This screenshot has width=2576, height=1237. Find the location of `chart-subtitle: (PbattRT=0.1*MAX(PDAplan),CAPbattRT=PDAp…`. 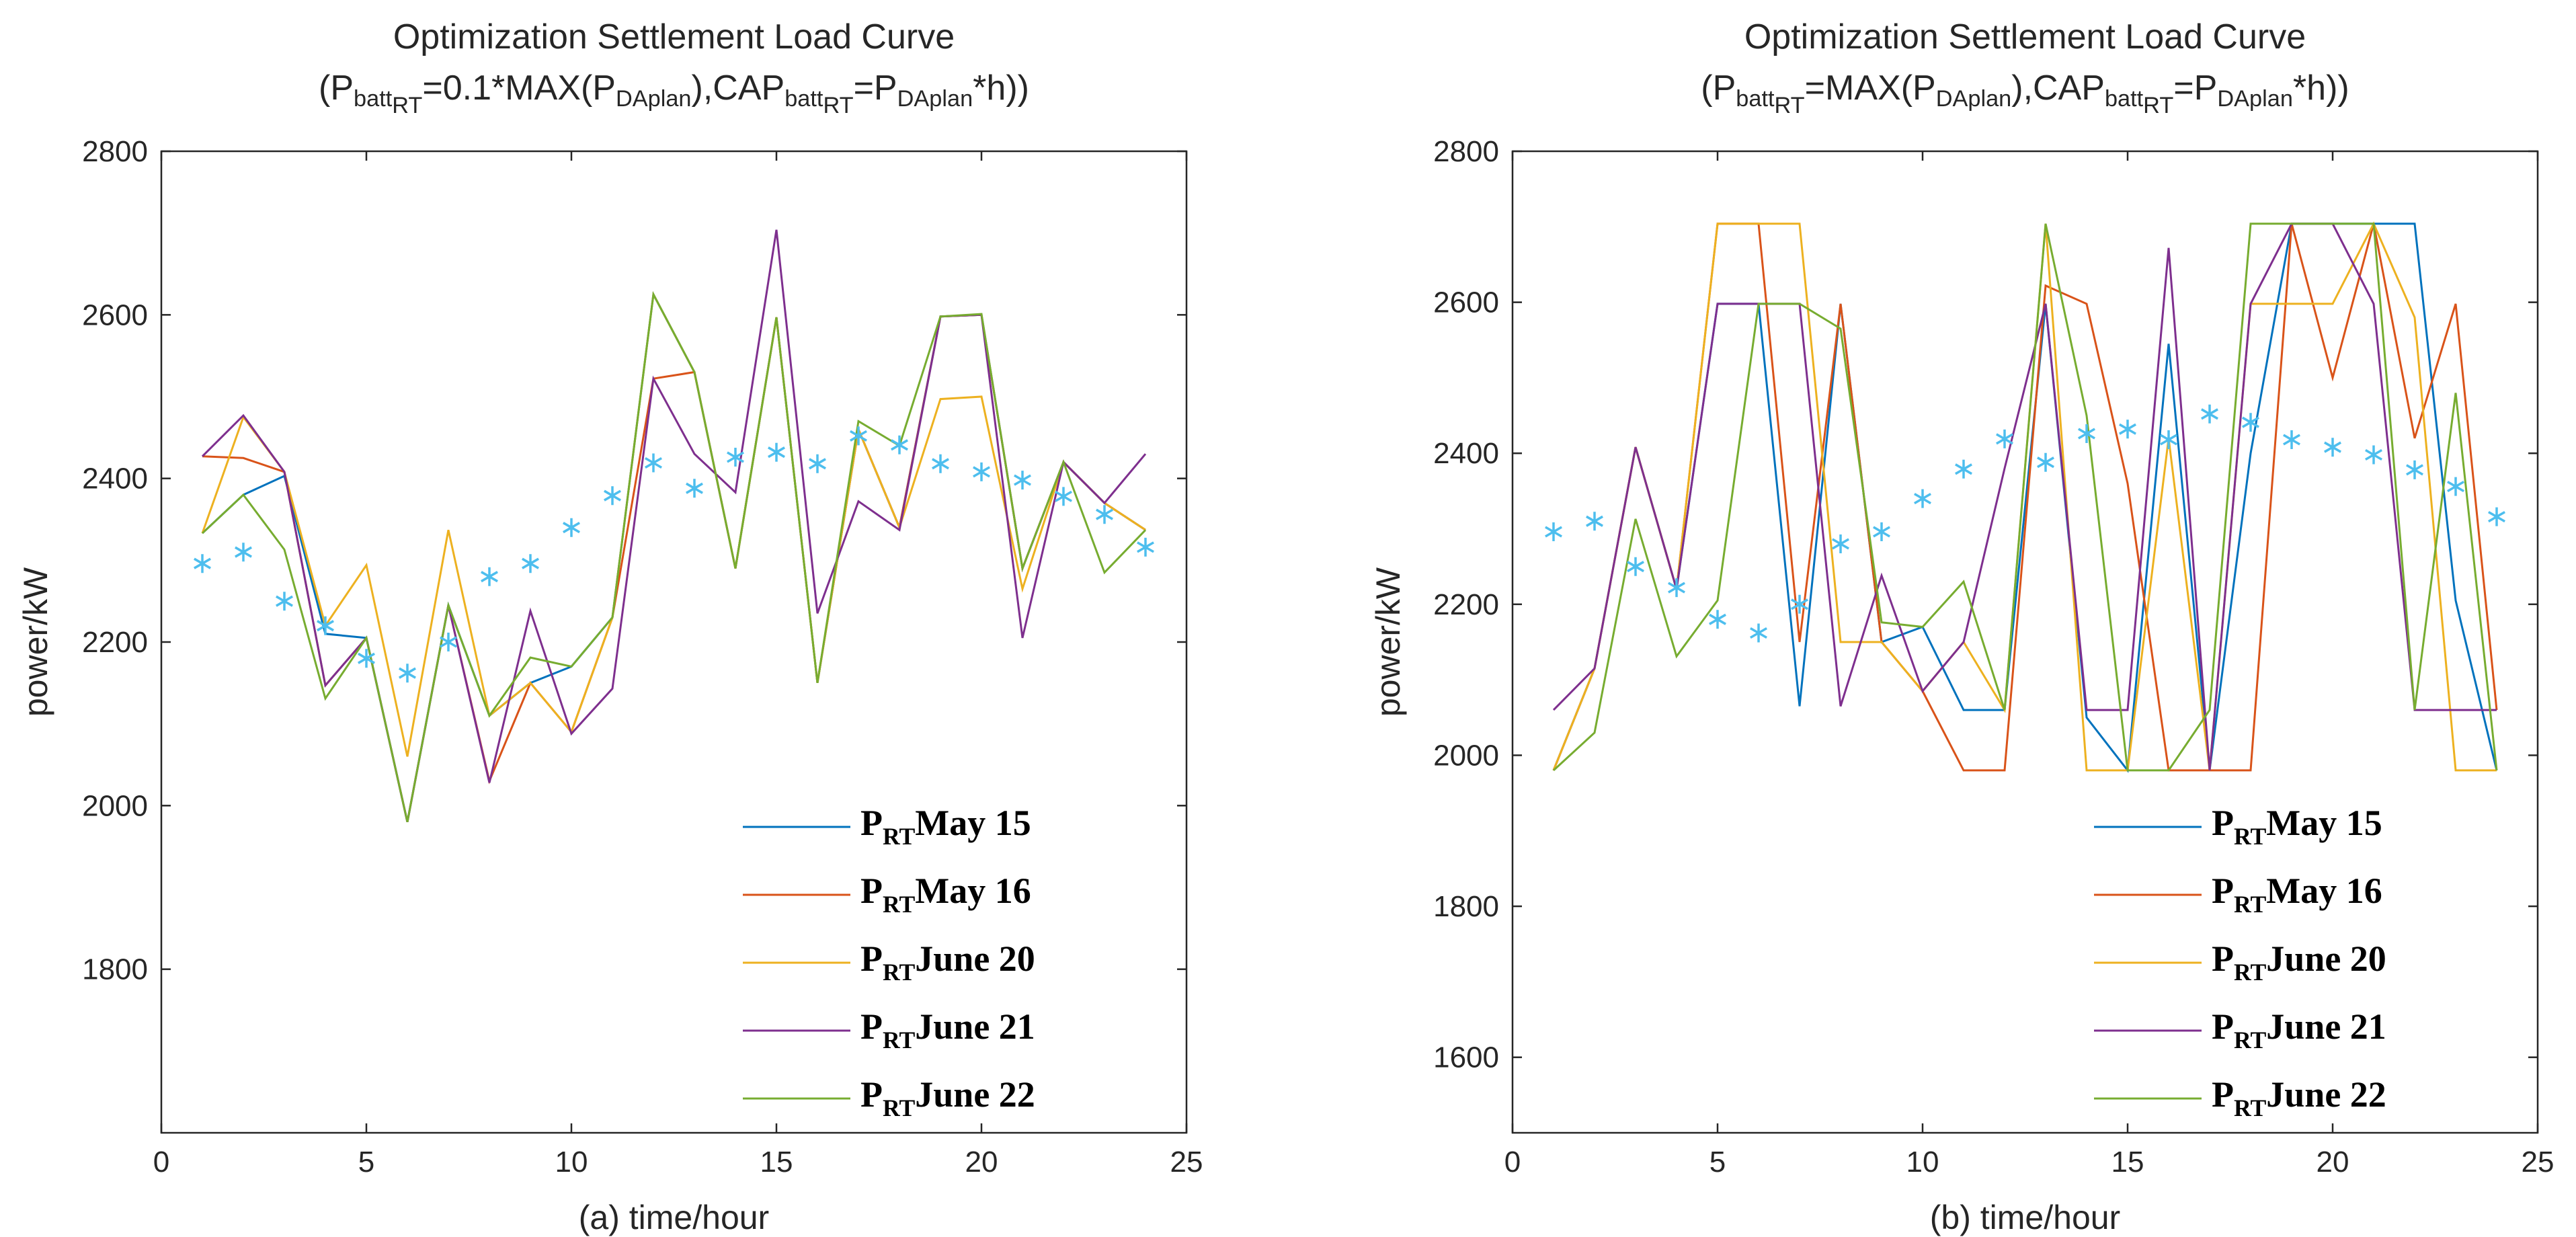

chart-subtitle: (PbattRT=0.1*MAX(PDAplan),CAPbattRT=PDAp… is located at coordinates (674, 93).